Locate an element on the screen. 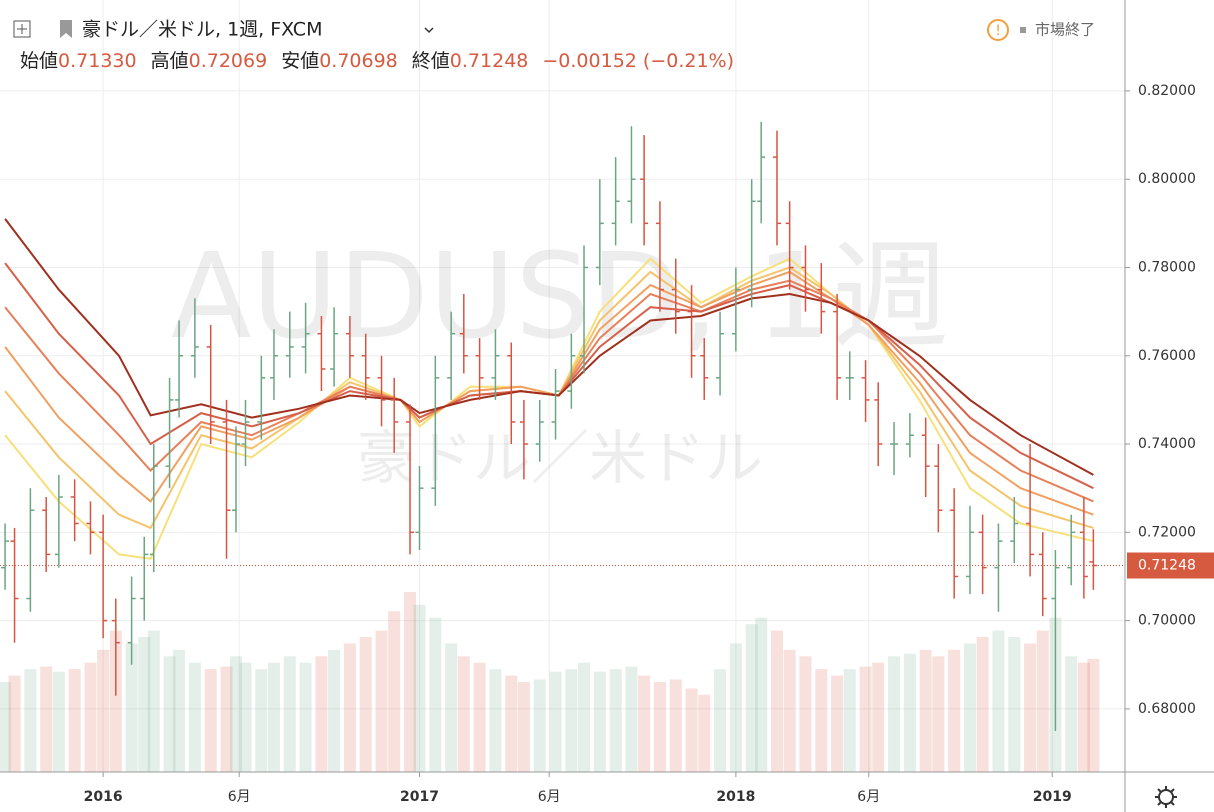 The width and height of the screenshot is (1214, 812). open-label: 始値 is located at coordinates (39, 61).